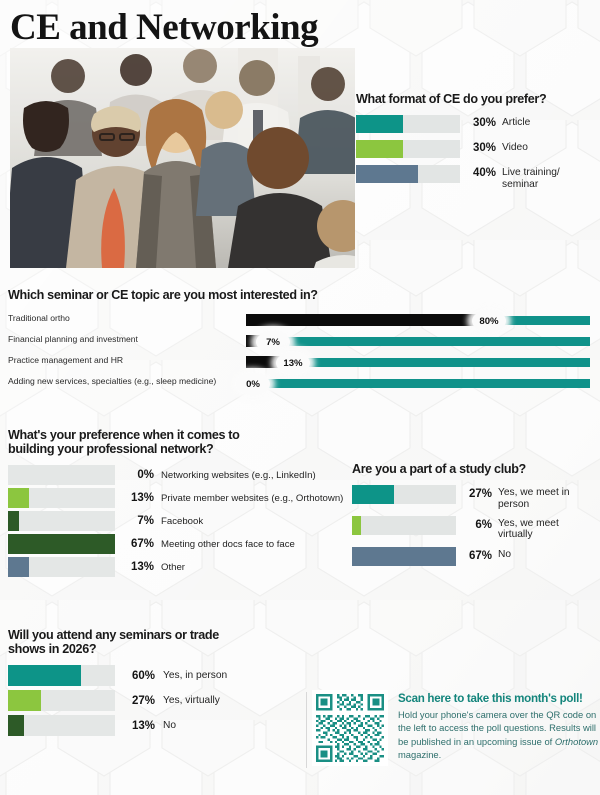  What do you see at coordinates (474, 528) in the screenshot?
I see `table-row: 6% Yes, we meet virtually` at bounding box center [474, 528].